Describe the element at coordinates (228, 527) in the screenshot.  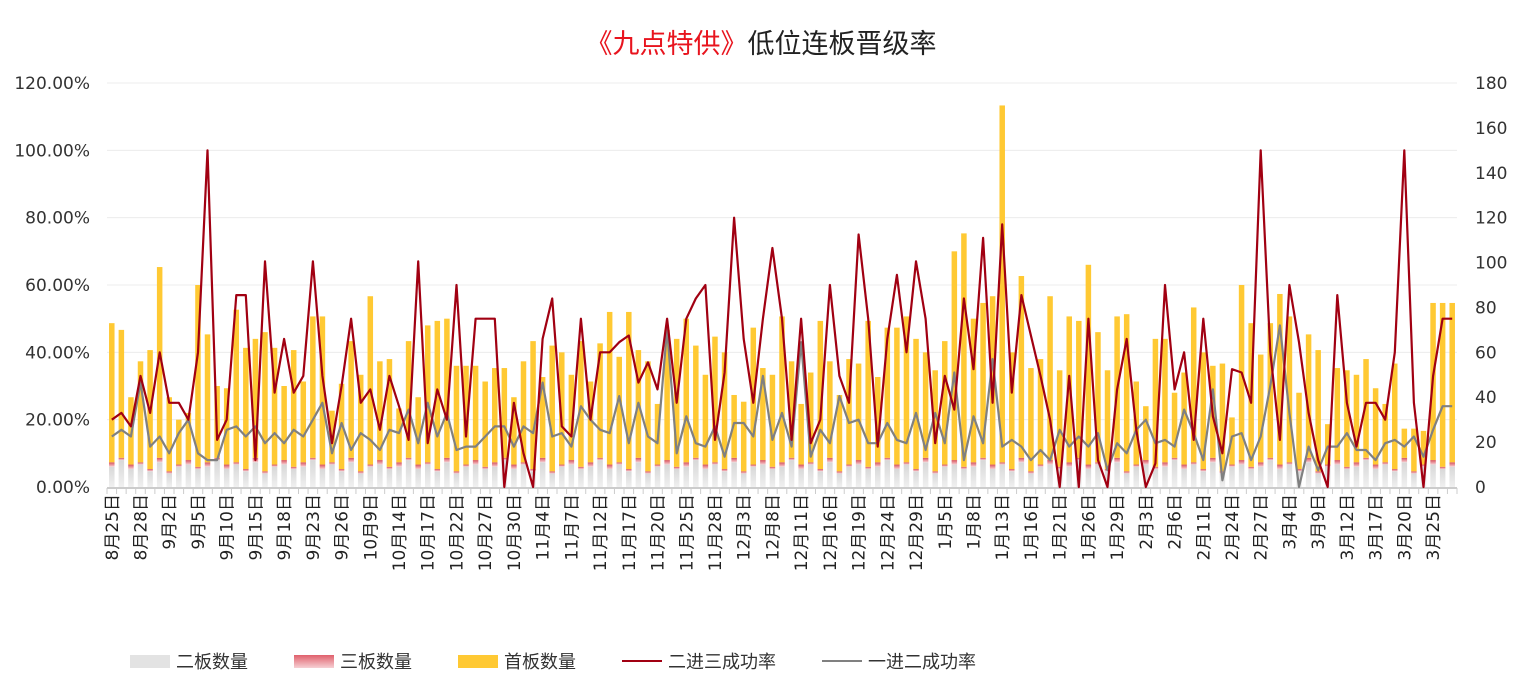
I see `x-axis-tick-label: 9月10日` at that location.